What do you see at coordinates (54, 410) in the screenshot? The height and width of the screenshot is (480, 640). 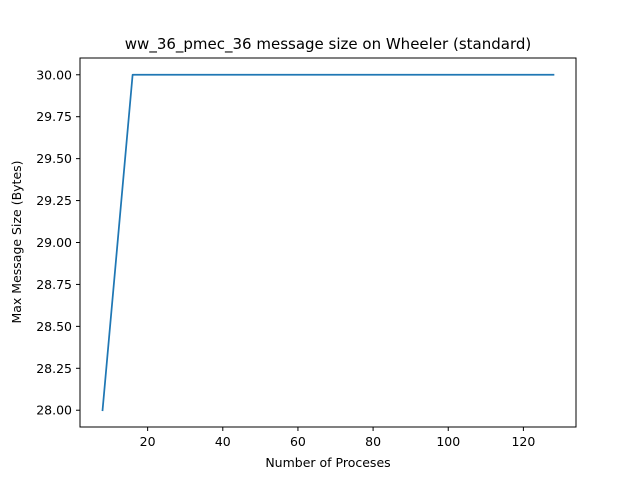 I see `y-tick-label-0: 28.00` at bounding box center [54, 410].